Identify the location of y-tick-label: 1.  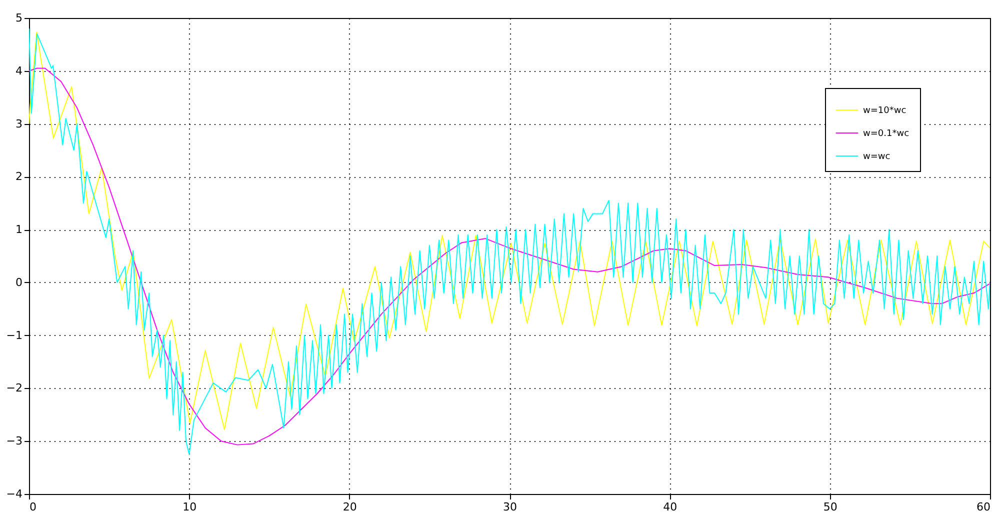
(19, 229).